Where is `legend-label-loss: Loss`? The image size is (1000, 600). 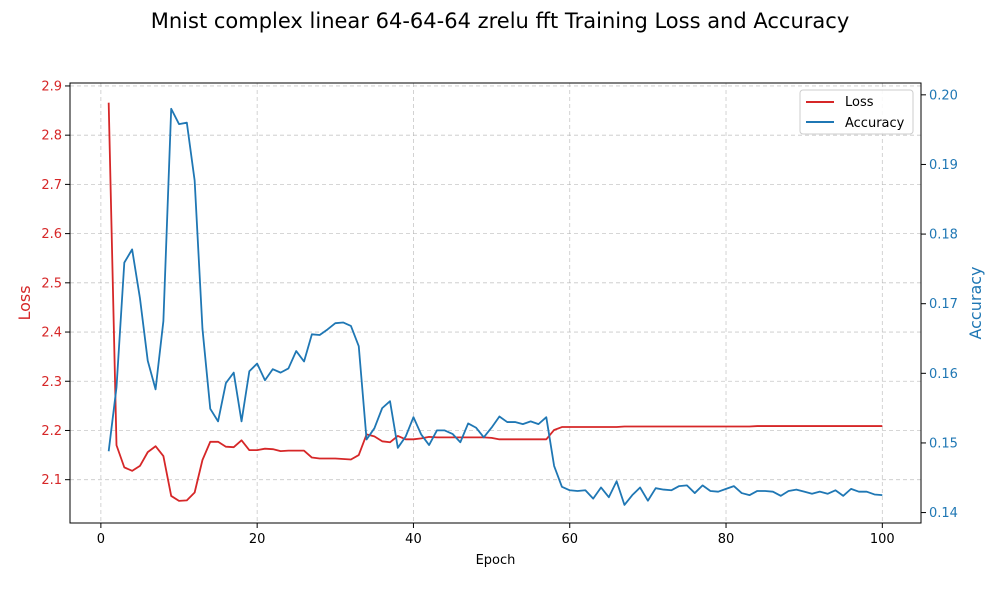 legend-label-loss: Loss is located at coordinates (859, 102).